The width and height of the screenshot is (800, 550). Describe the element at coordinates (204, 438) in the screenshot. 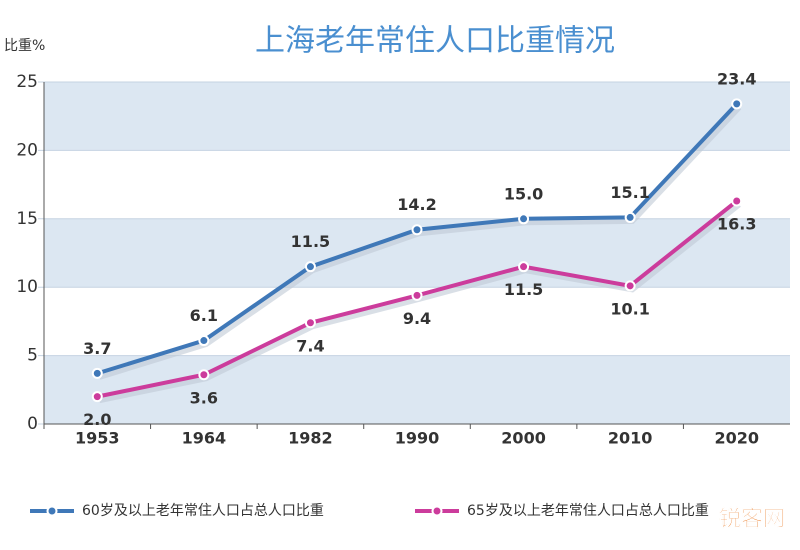

I see `x-tick-label: 1964` at that location.